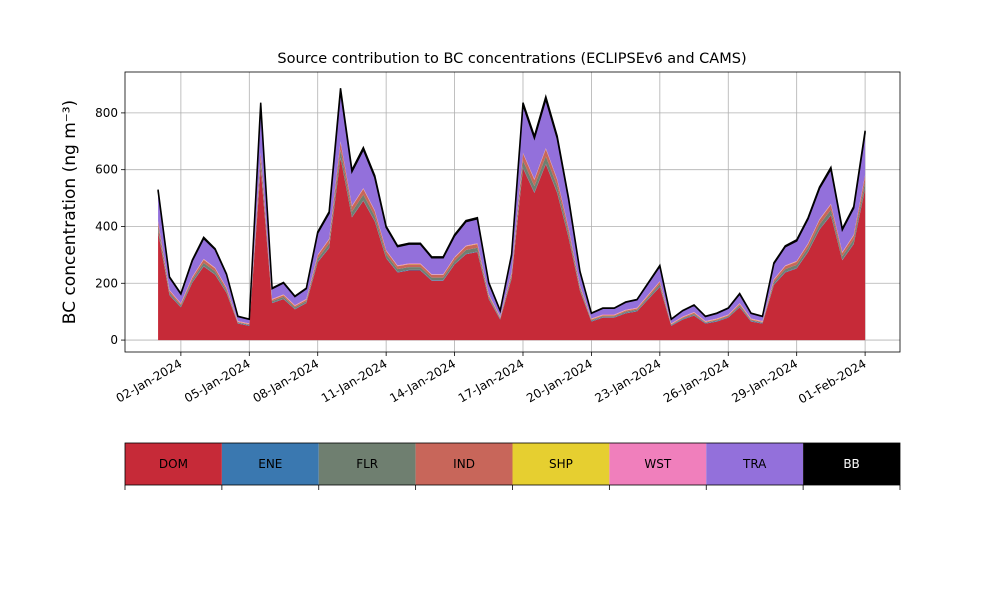  I want to click on x-tick-label: 23-Jan-2024, so click(628, 380).